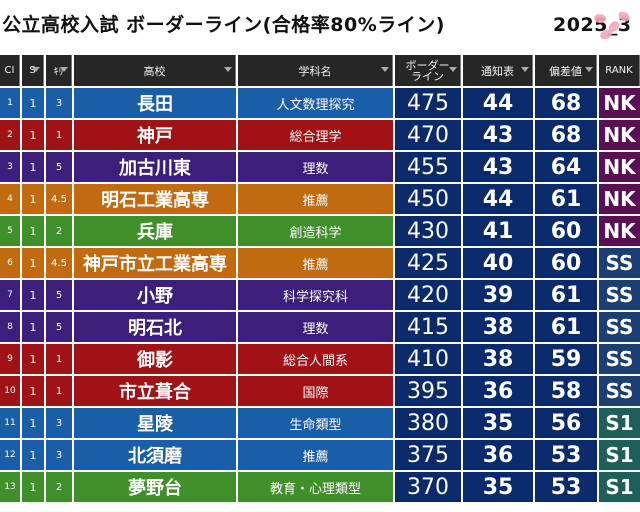  Describe the element at coordinates (320, 135) in the screenshot. I see `table-row: 2 1 1 神戸 総合理学 470 43 68 NK` at that location.